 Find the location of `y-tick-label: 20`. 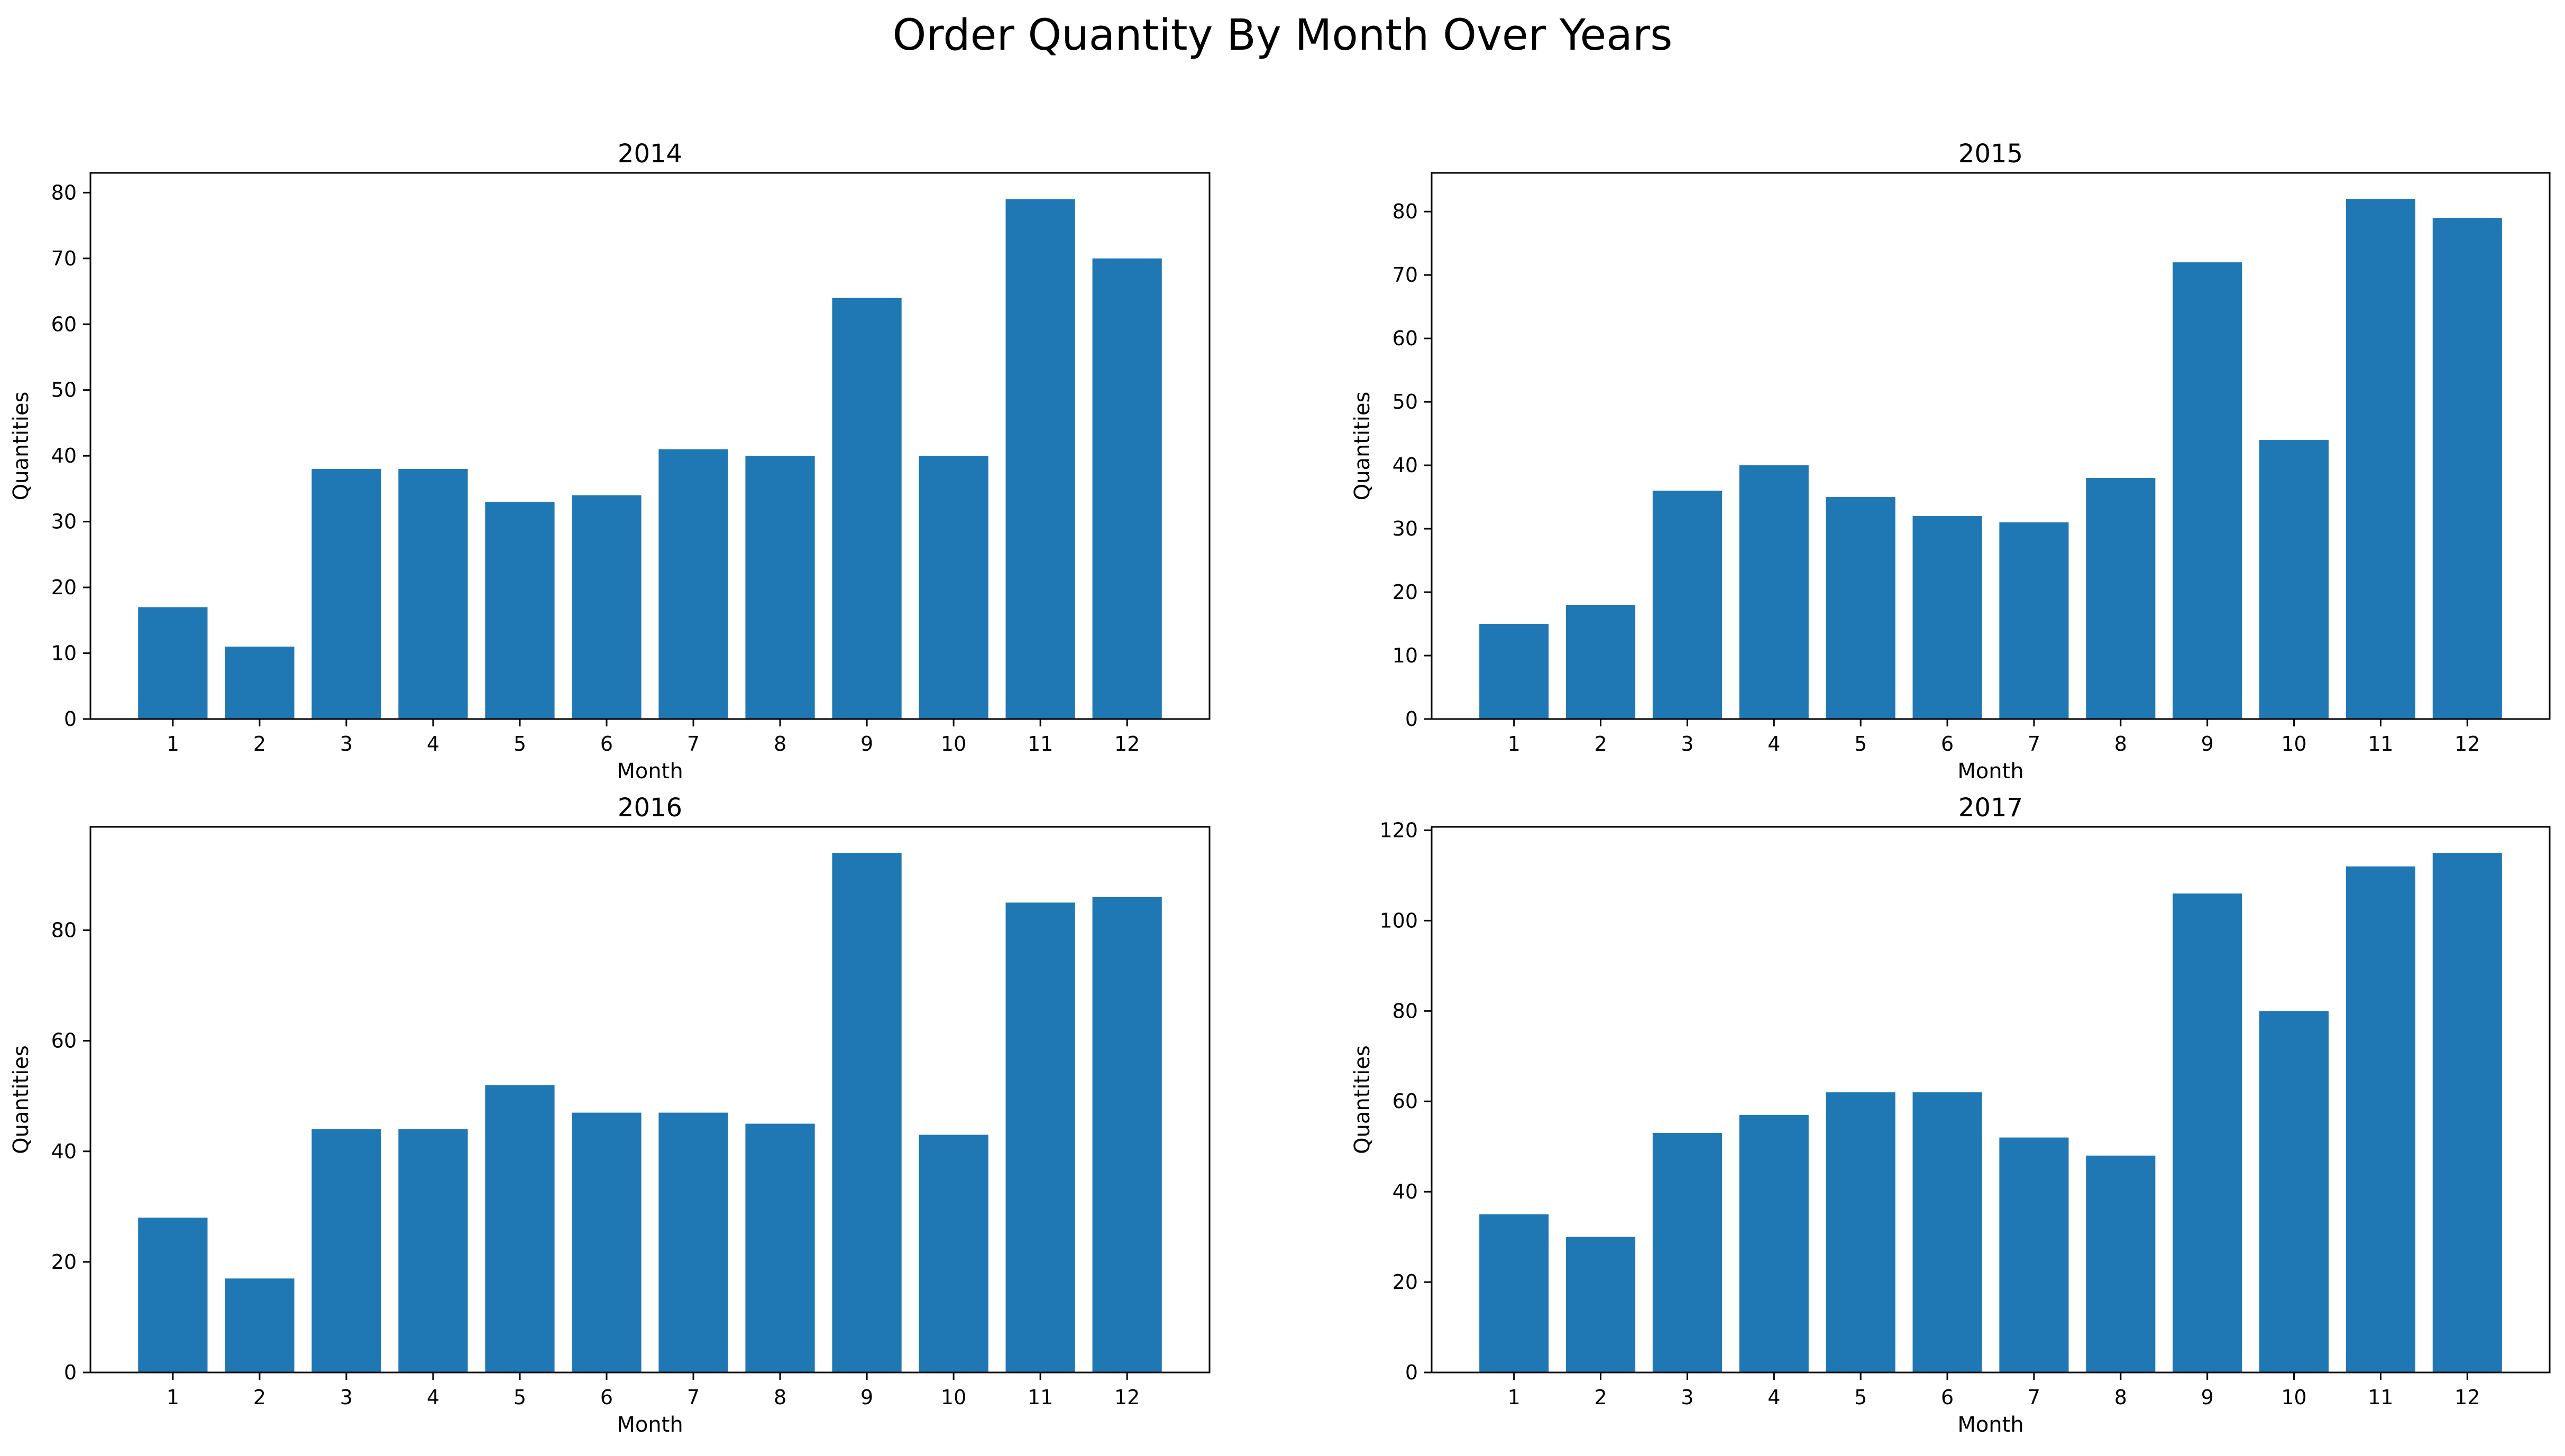

y-tick-label: 20 is located at coordinates (1405, 1282).